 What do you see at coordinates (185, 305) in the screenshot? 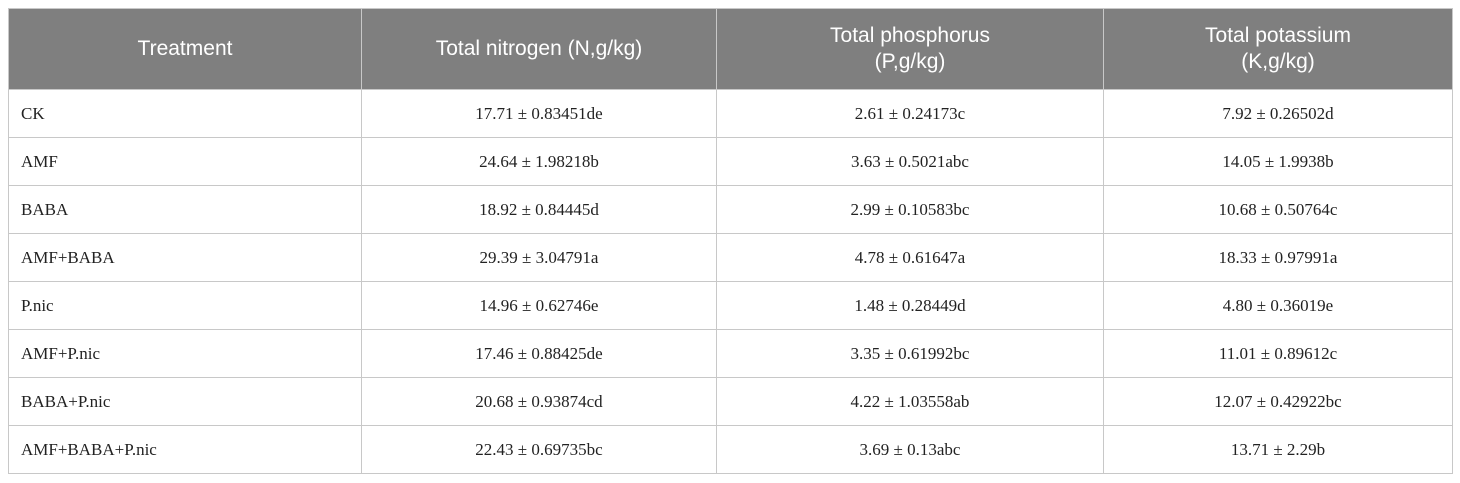
I see `treatment-cell: P.nic` at bounding box center [185, 305].